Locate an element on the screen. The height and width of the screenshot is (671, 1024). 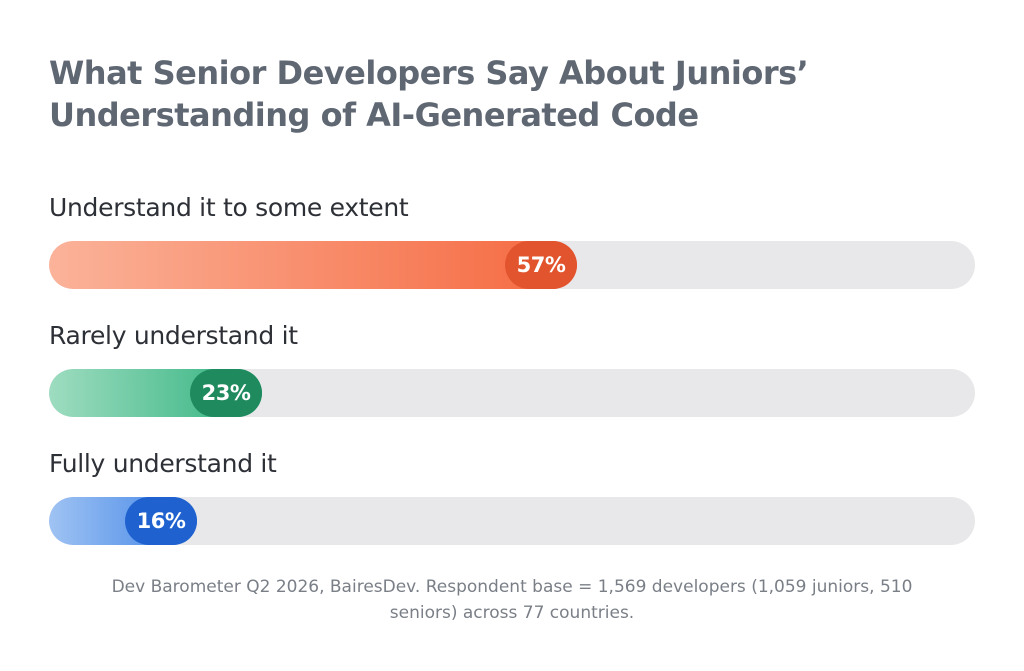
bar-track-understand-some-extent: 57% is located at coordinates (512, 265).